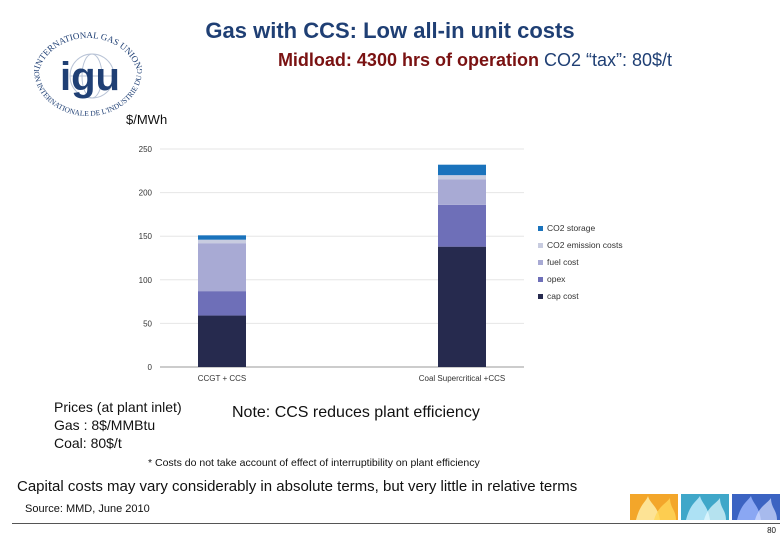  I want to click on legend-label: CO2 storage, so click(571, 228).